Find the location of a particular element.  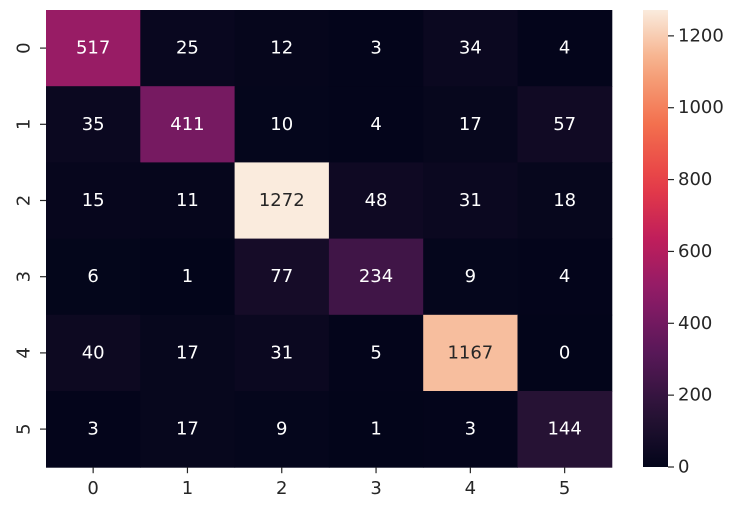

heatmap-cell-r5-c0 is located at coordinates (93, 429).